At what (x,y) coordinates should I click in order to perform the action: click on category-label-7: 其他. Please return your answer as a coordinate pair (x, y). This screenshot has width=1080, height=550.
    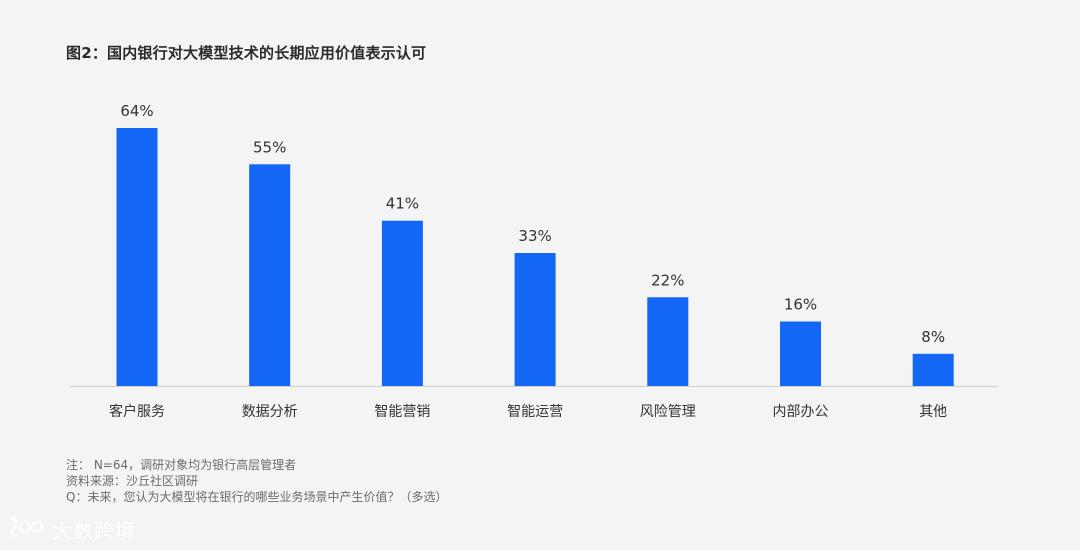
    Looking at the image, I should click on (933, 412).